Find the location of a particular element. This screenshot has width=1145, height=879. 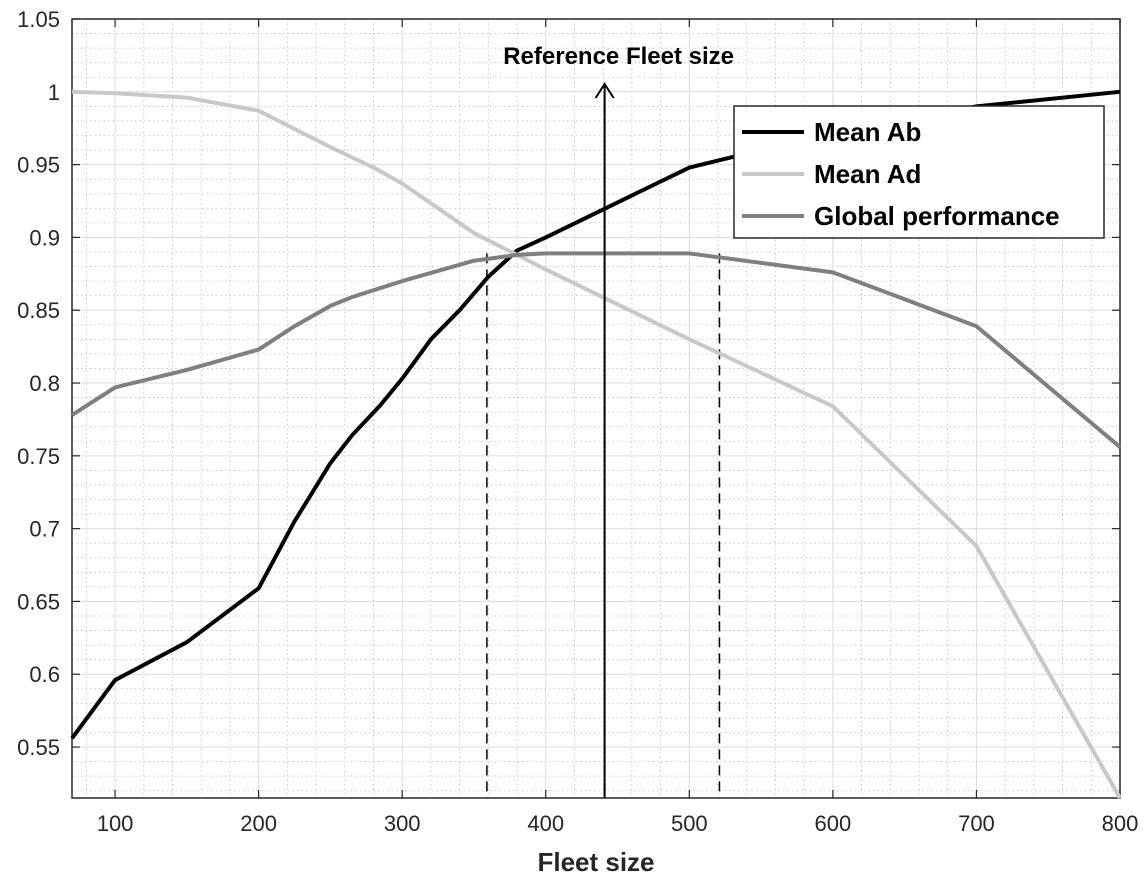

x-tick-label: 300 is located at coordinates (402, 823).